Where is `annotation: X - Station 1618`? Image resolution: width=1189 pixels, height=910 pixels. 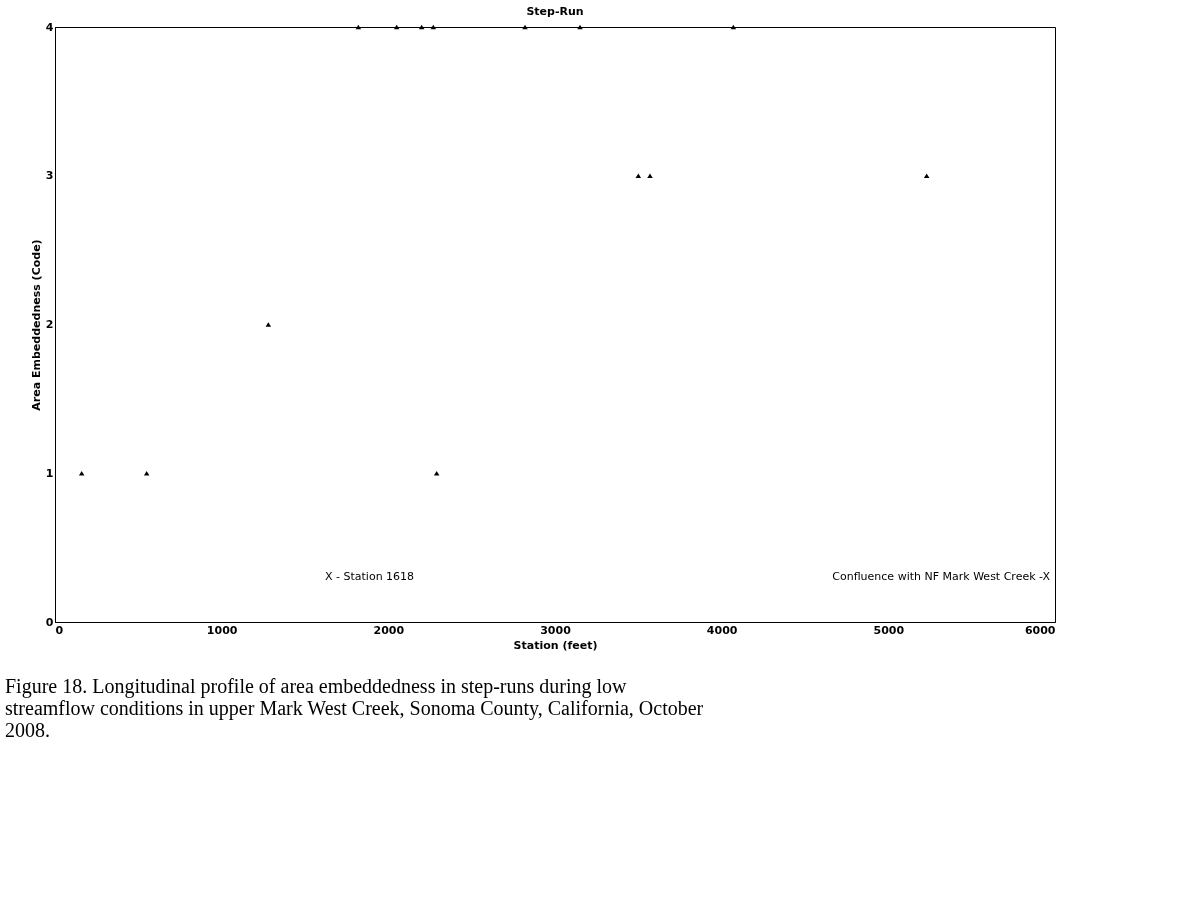
annotation: X - Station 1618 is located at coordinates (370, 576).